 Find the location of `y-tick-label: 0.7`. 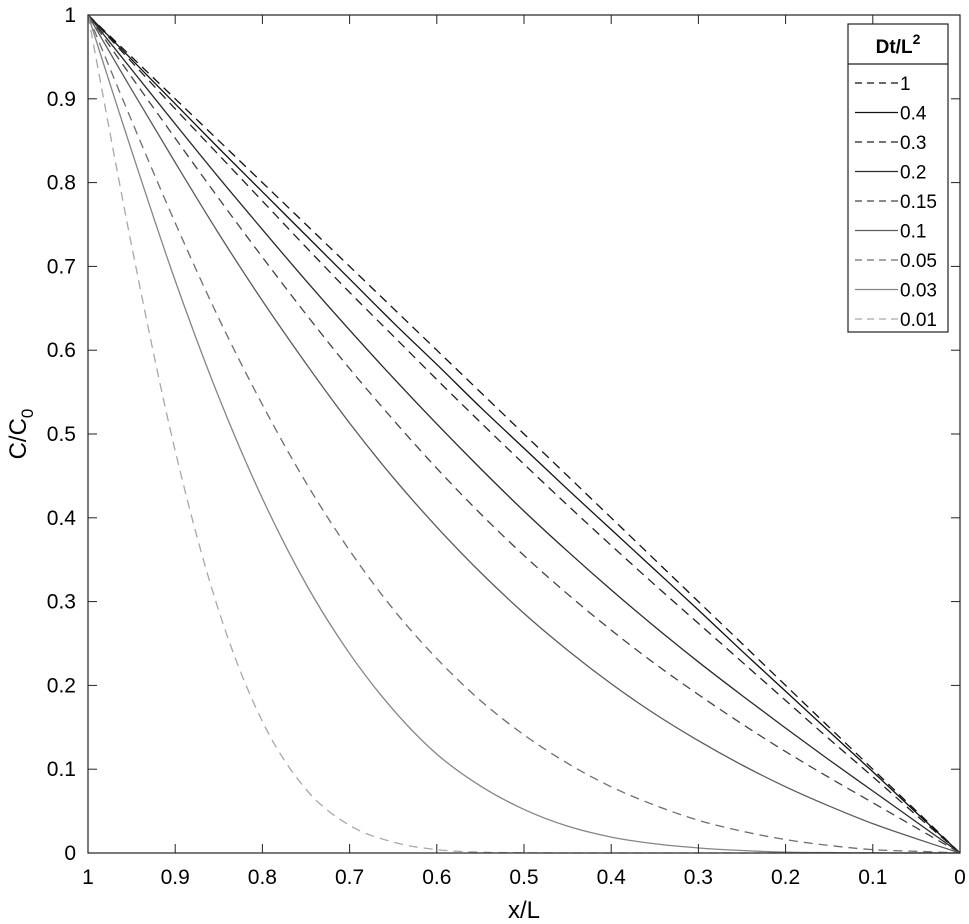

y-tick-label: 0.7 is located at coordinates (61, 266).